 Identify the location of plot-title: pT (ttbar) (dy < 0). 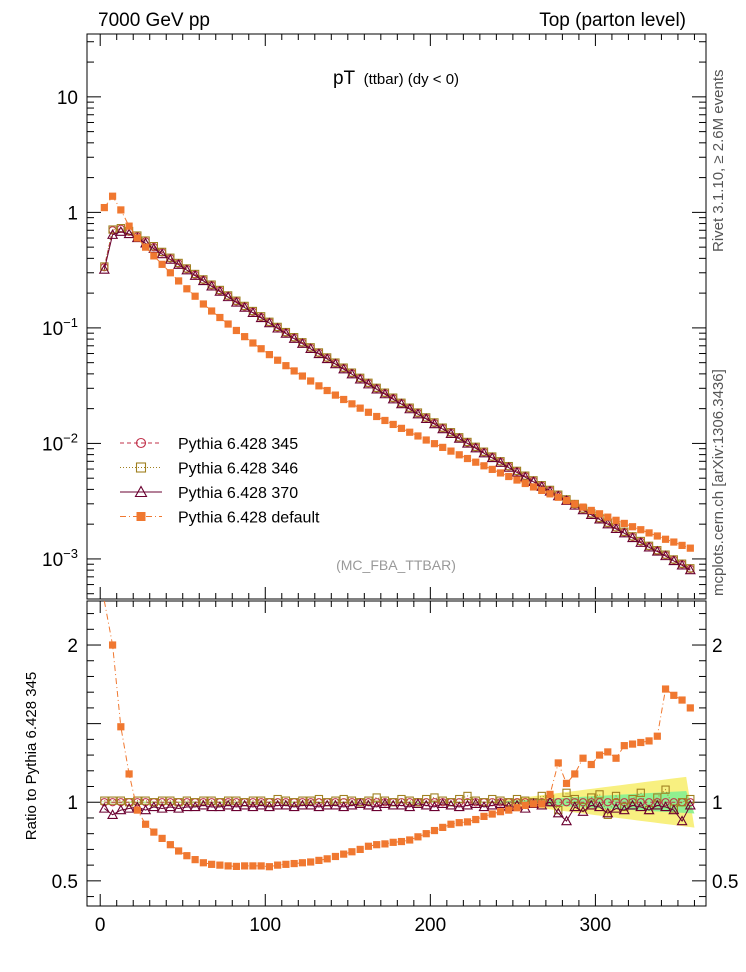
(396, 78).